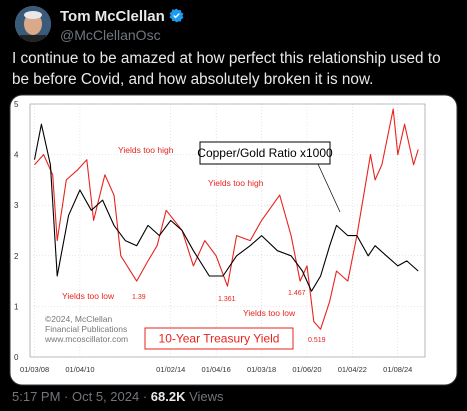  What do you see at coordinates (352, 369) in the screenshot?
I see `x-tick-label: 01/04/22` at bounding box center [352, 369].